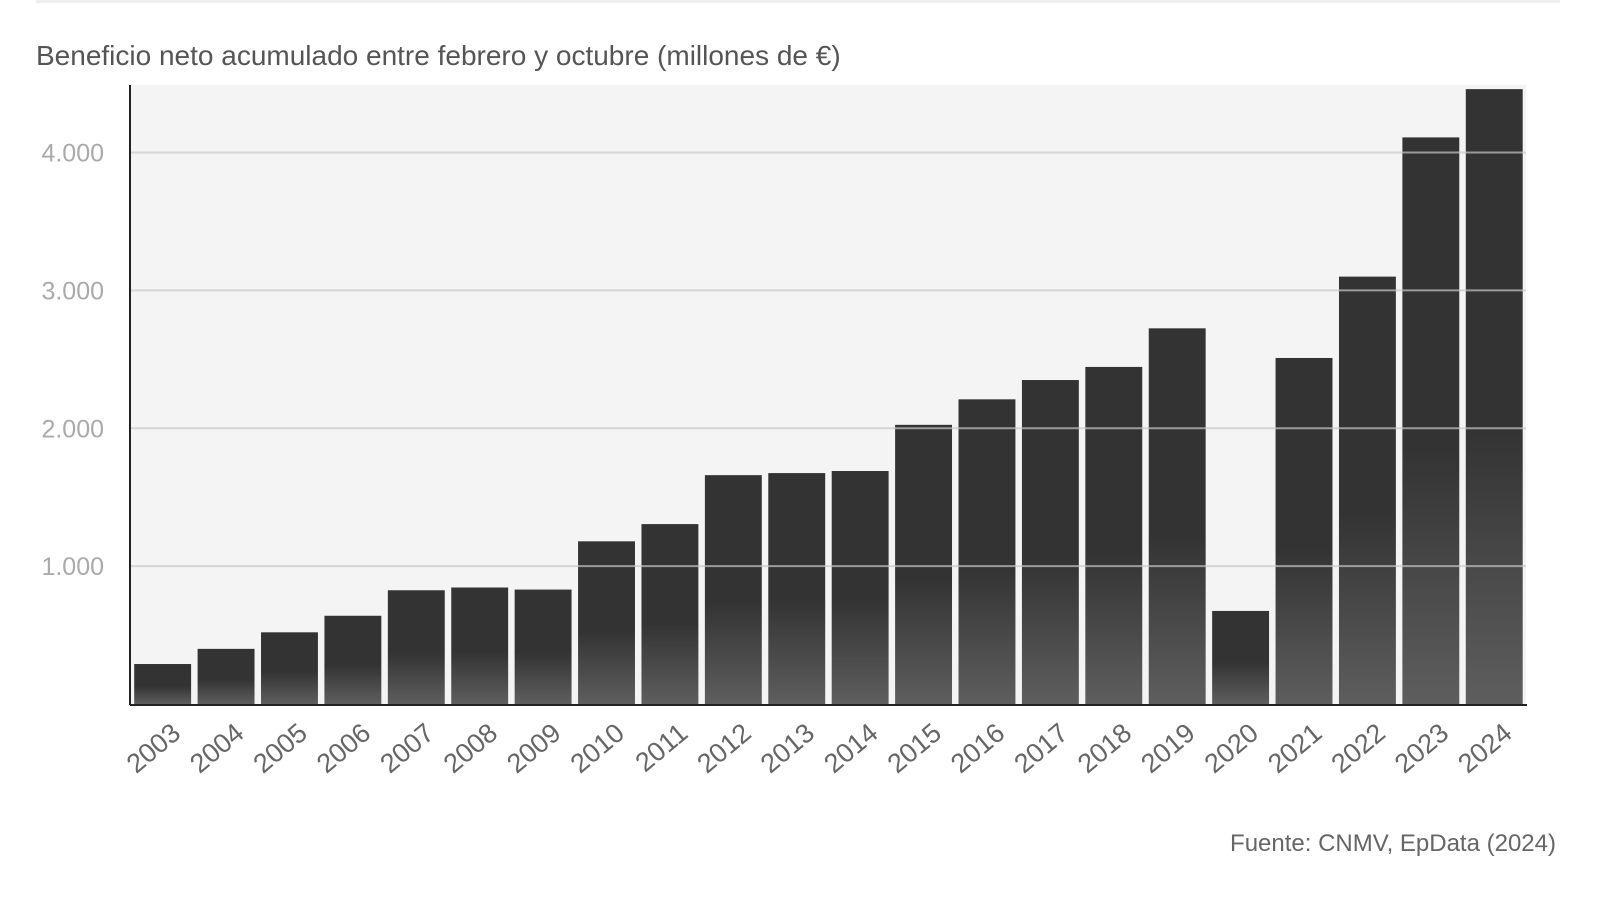 The width and height of the screenshot is (1600, 900). Describe the element at coordinates (1104, 748) in the screenshot. I see `x-tick-label: 2018` at that location.